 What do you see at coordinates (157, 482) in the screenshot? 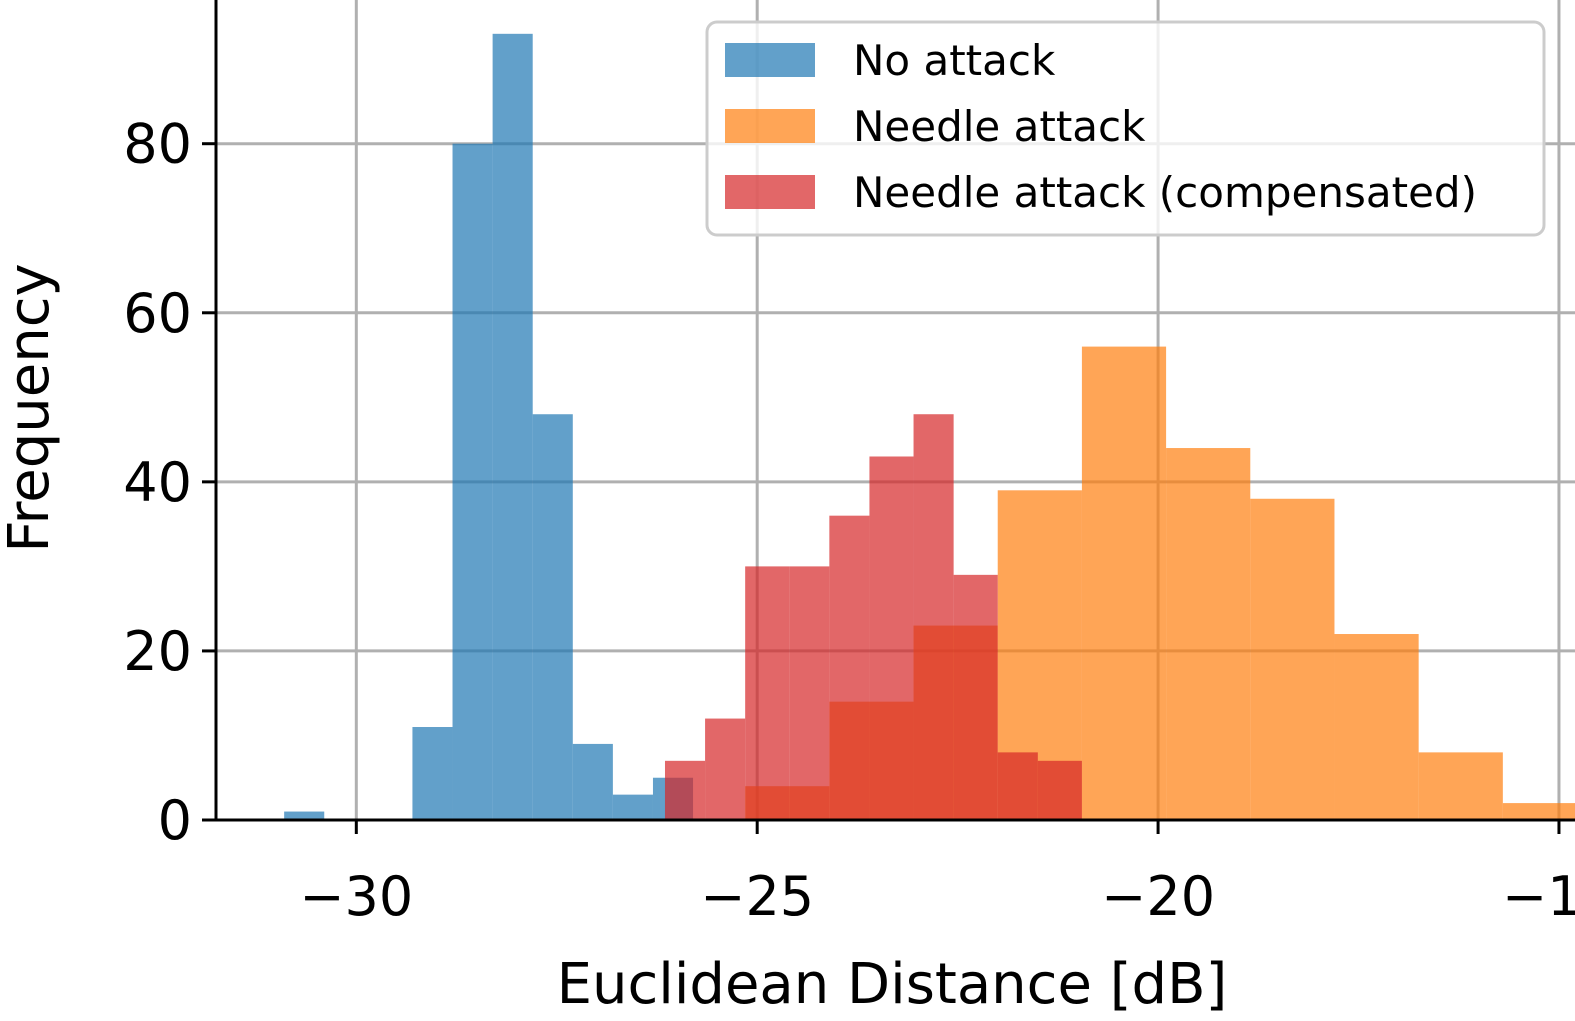
I see `y-tick-label: 40` at bounding box center [157, 482].